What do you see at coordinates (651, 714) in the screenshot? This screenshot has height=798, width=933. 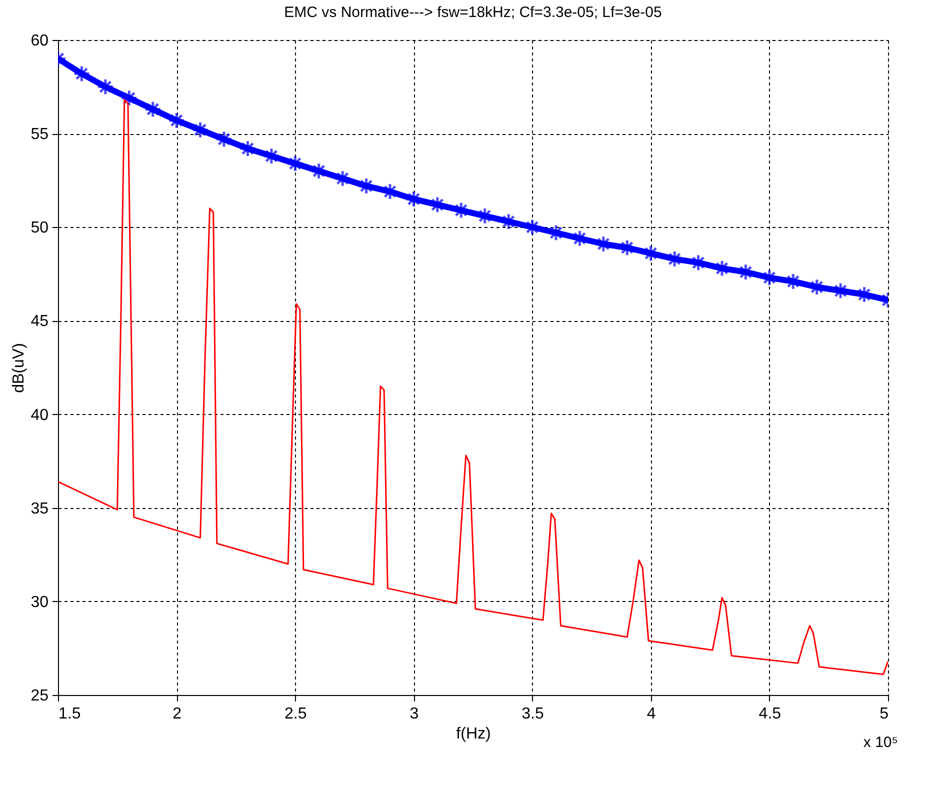 I see `x-tick-label: 4` at bounding box center [651, 714].